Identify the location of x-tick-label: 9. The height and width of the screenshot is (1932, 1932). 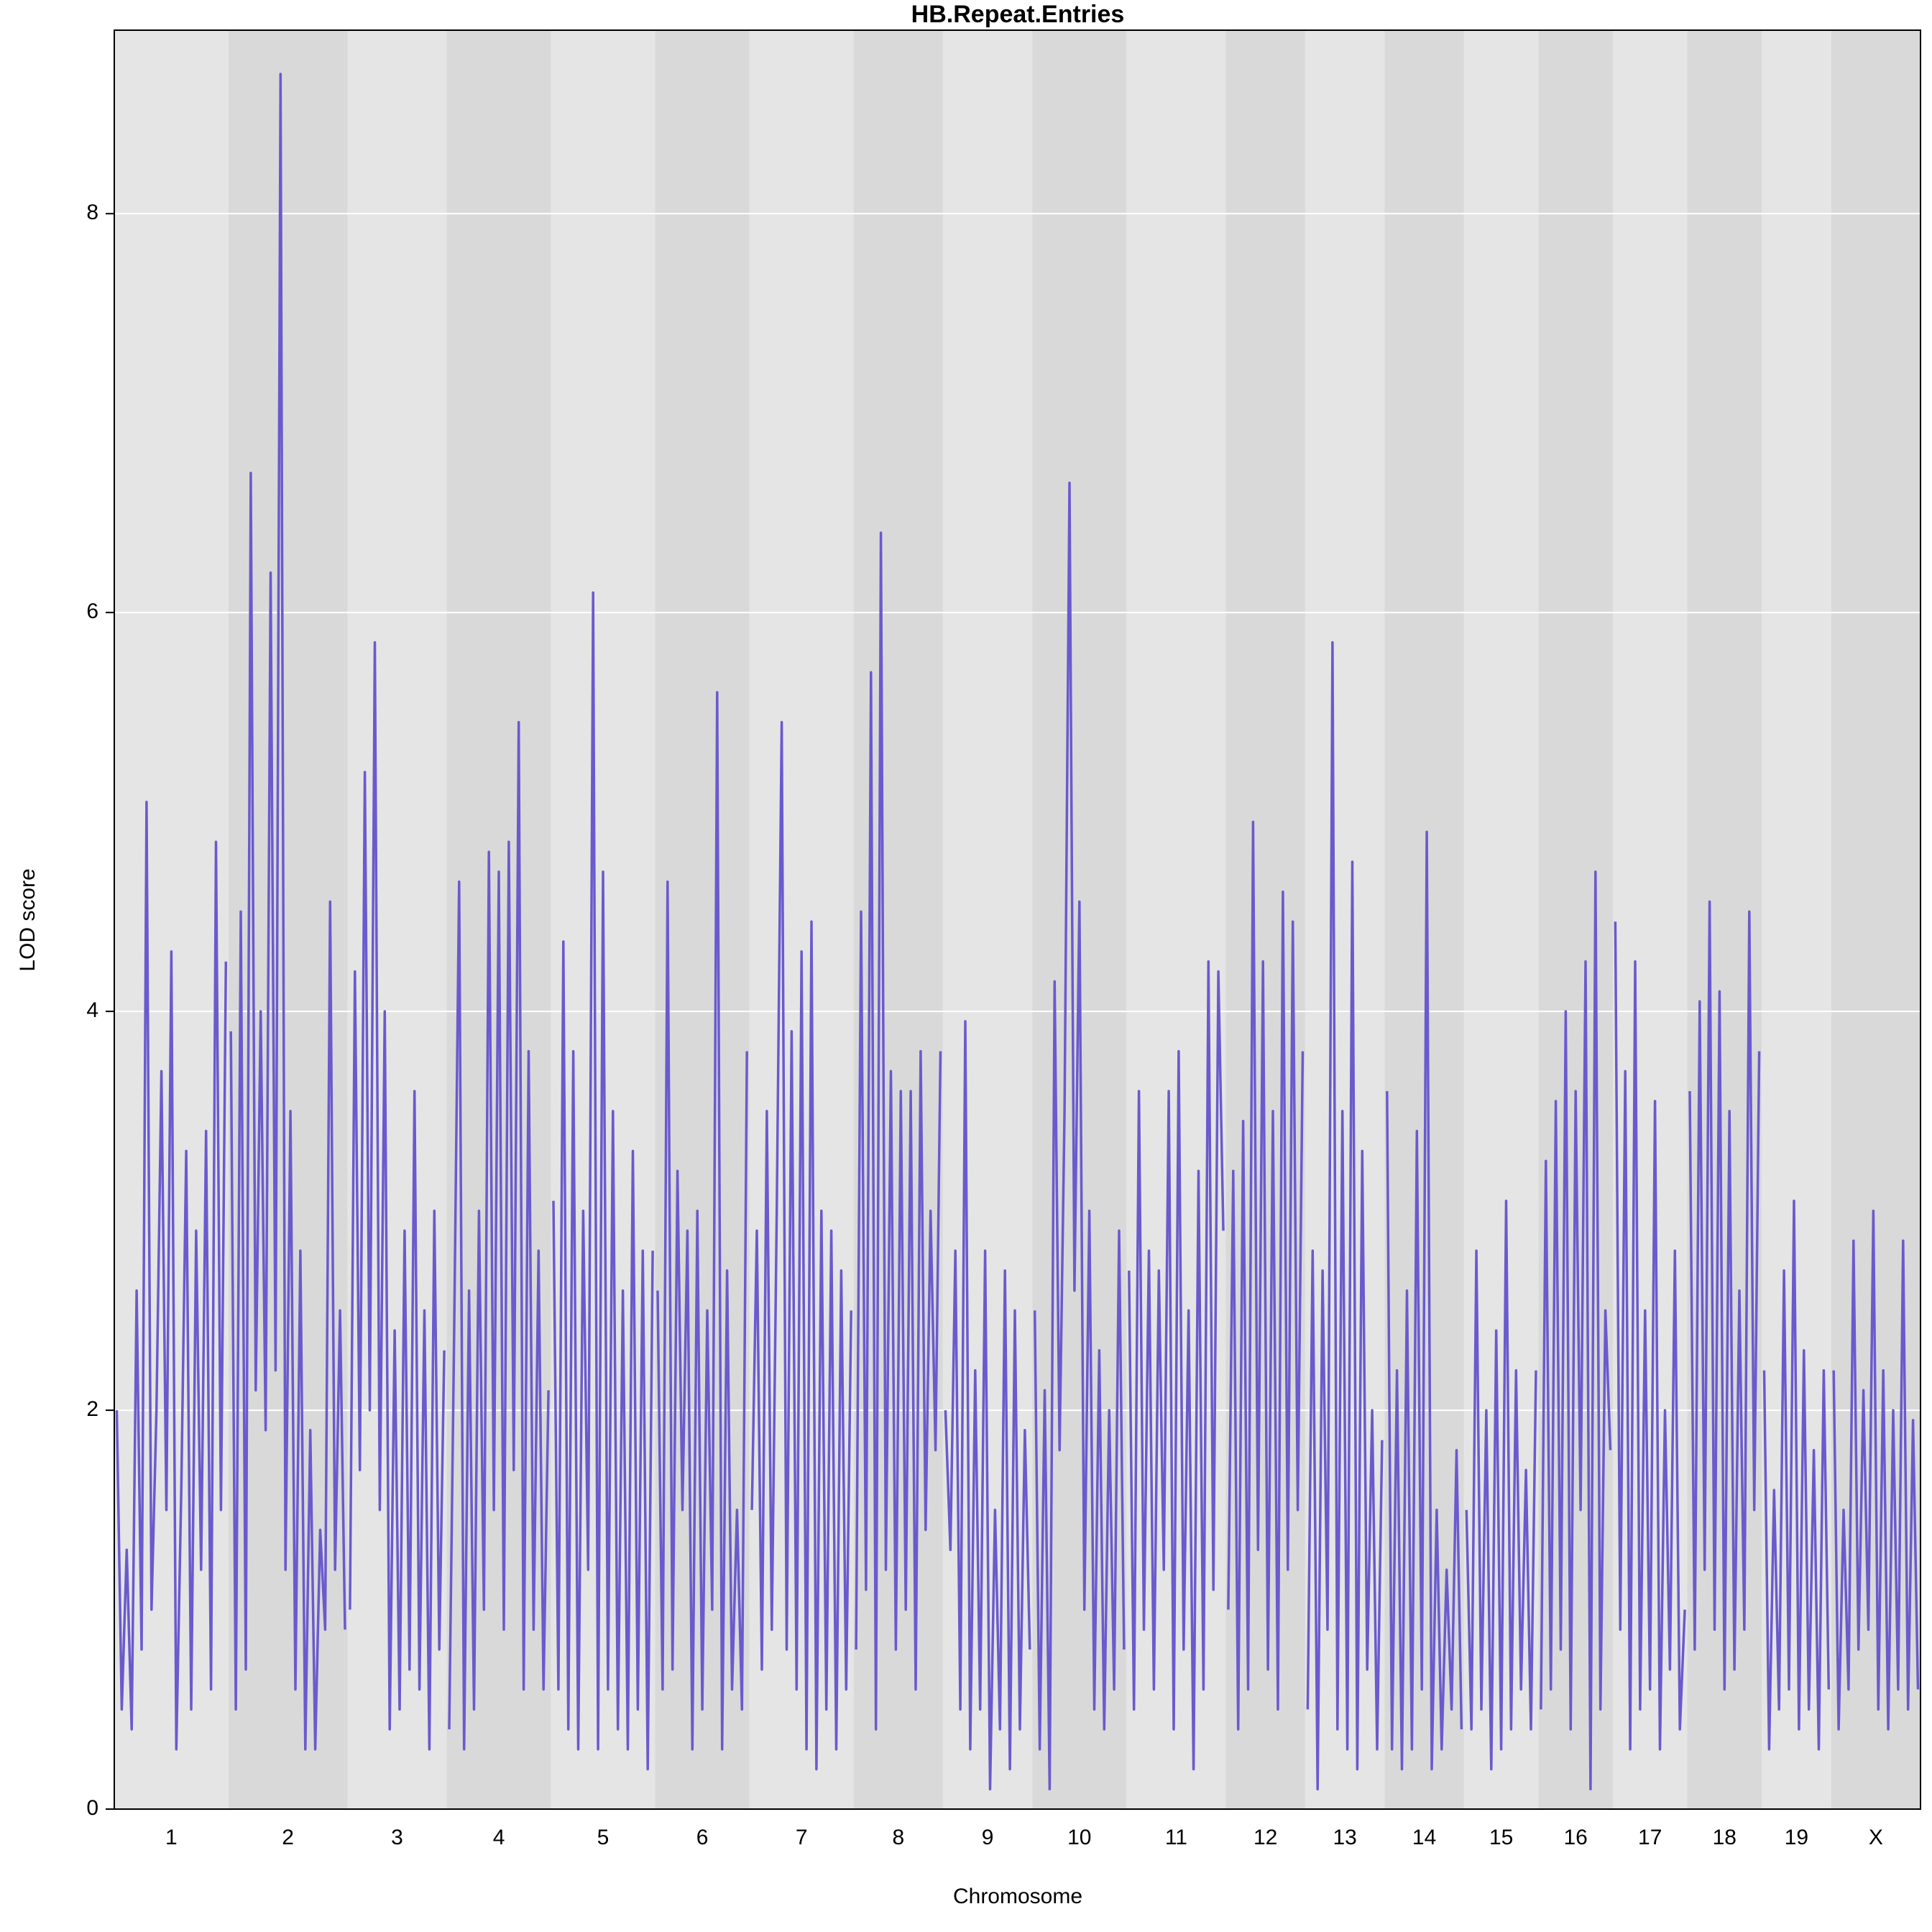
(988, 1837).